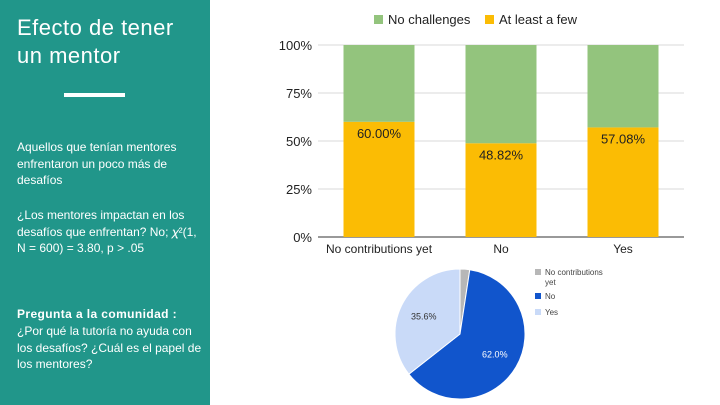 The height and width of the screenshot is (405, 720). I want to click on legend-label: At least a few, so click(538, 19).